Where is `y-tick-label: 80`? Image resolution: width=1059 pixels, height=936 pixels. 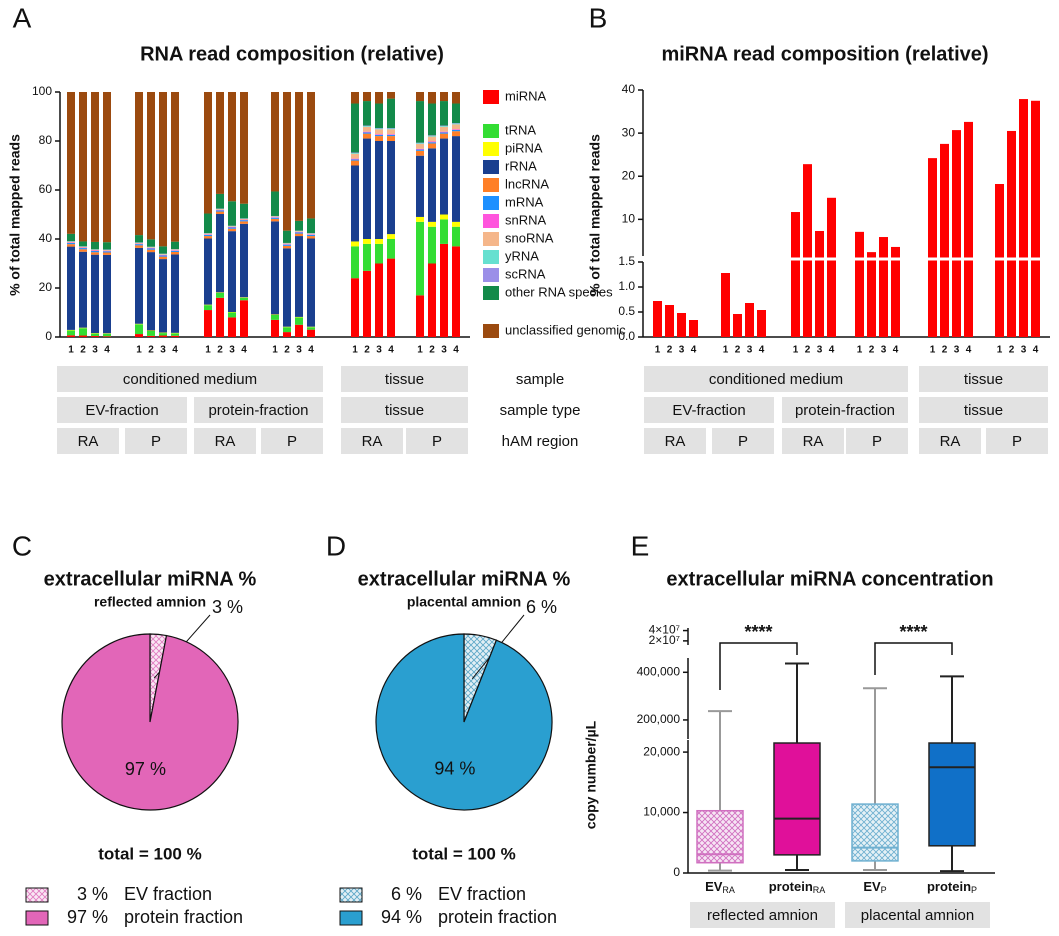 y-tick-label: 80 is located at coordinates (46, 140).